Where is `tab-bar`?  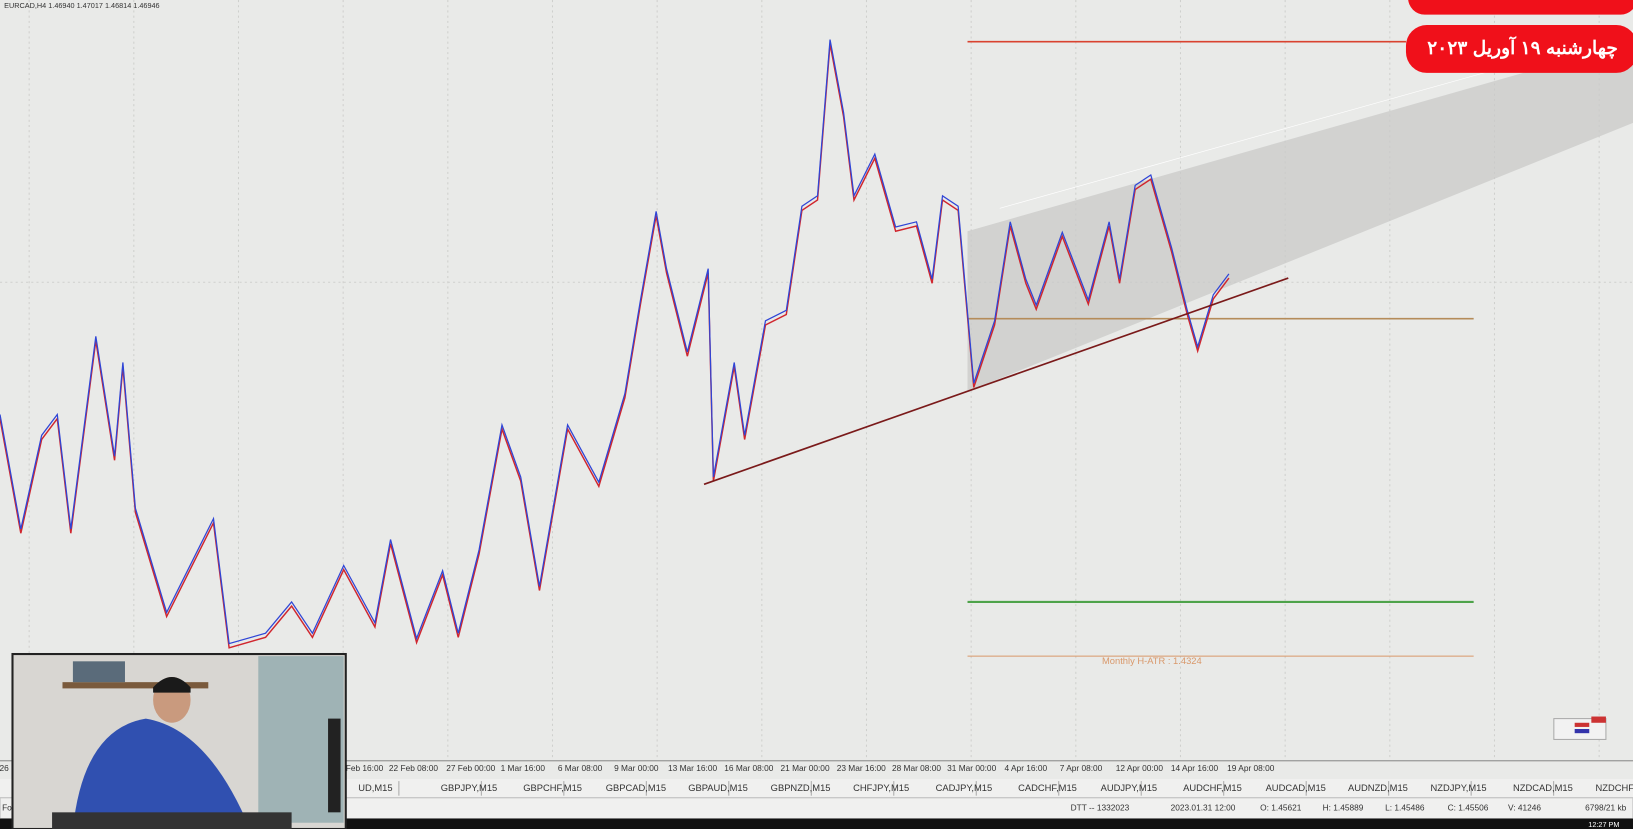
tab-bar is located at coordinates (816, 788).